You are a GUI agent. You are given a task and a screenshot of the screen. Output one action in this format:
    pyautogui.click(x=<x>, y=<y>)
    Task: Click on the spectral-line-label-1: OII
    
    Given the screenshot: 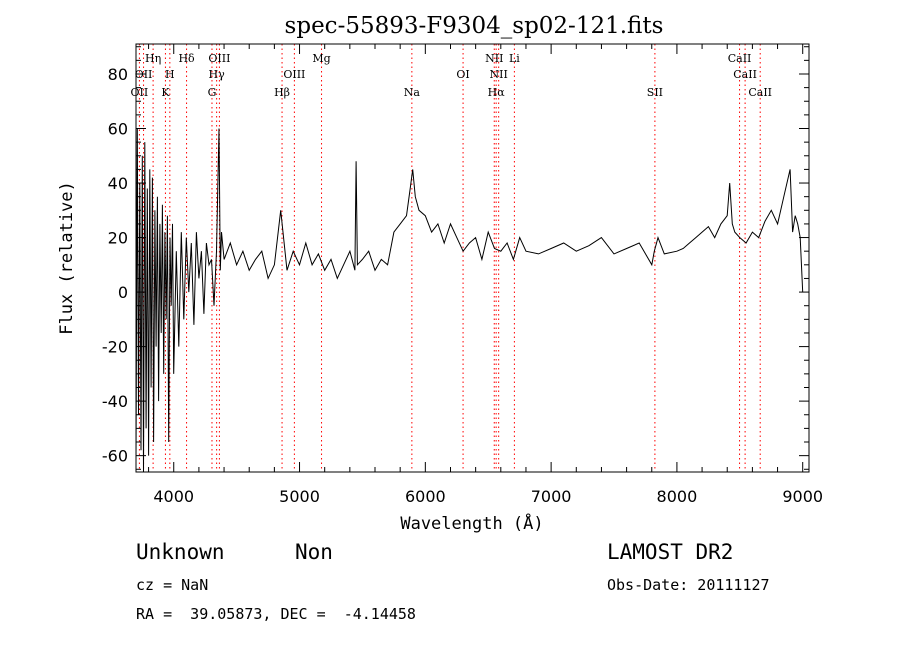 What is the action you would take?
    pyautogui.click(x=144, y=74)
    